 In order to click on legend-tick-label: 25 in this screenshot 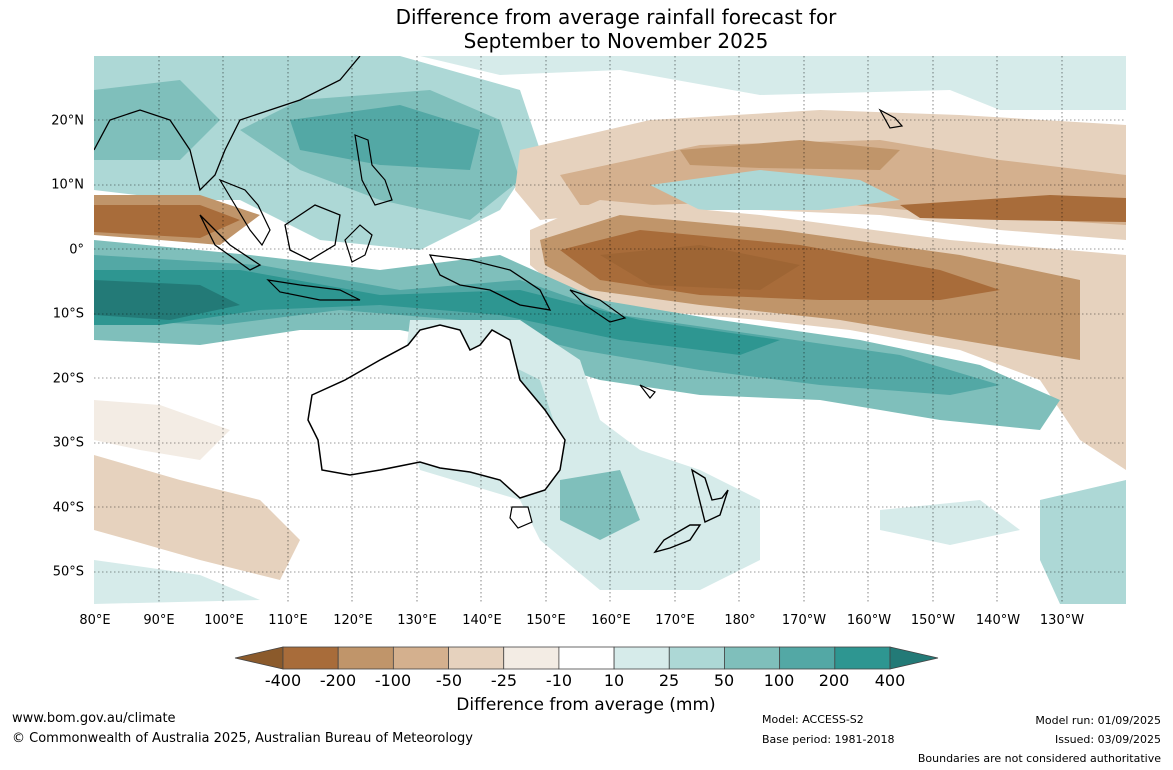, I will do `click(669, 680)`.